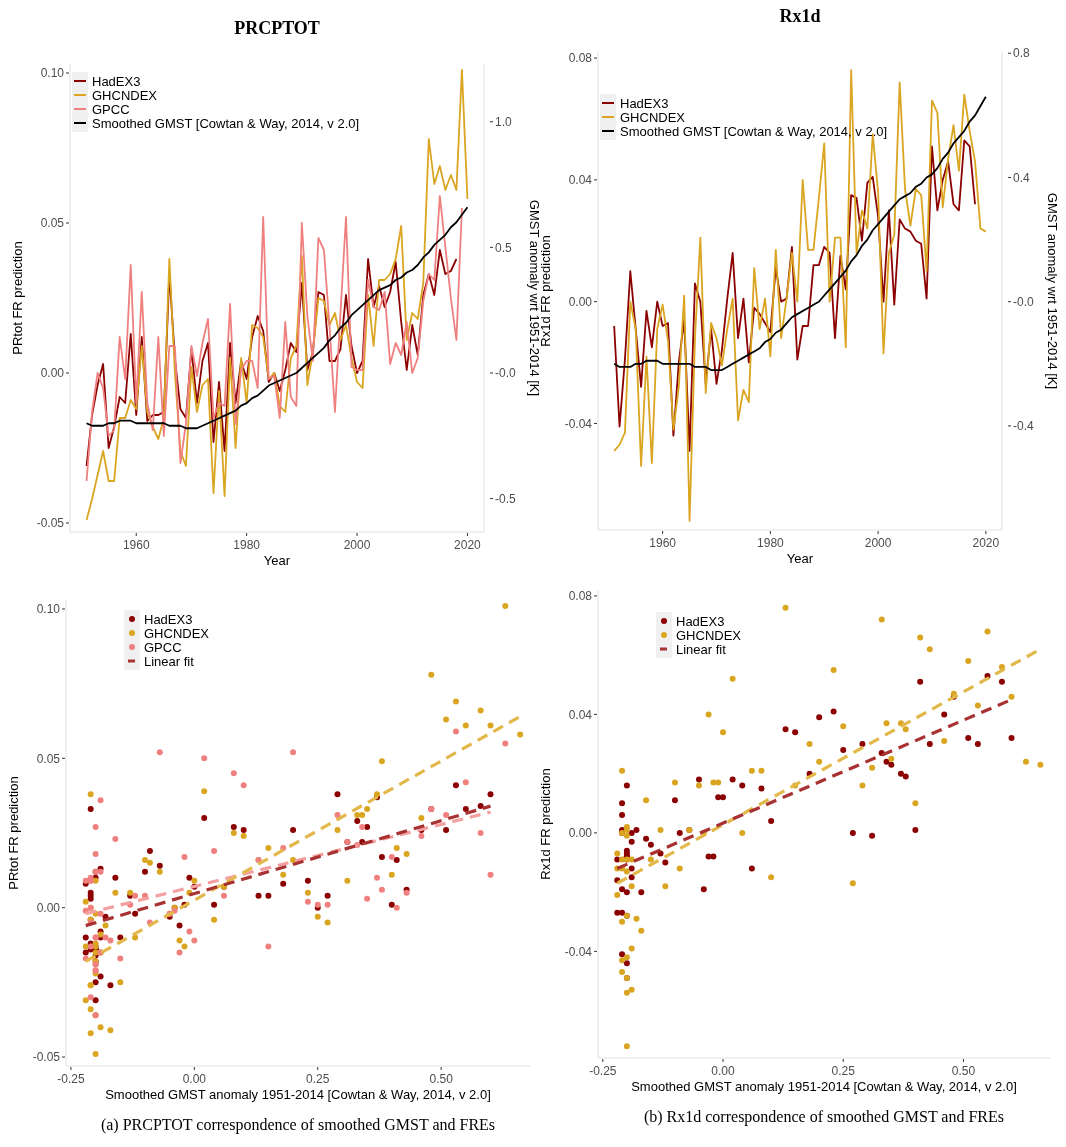 The width and height of the screenshot is (1066, 1147). I want to click on y2-tick-label: 0.4, so click(1022, 177).